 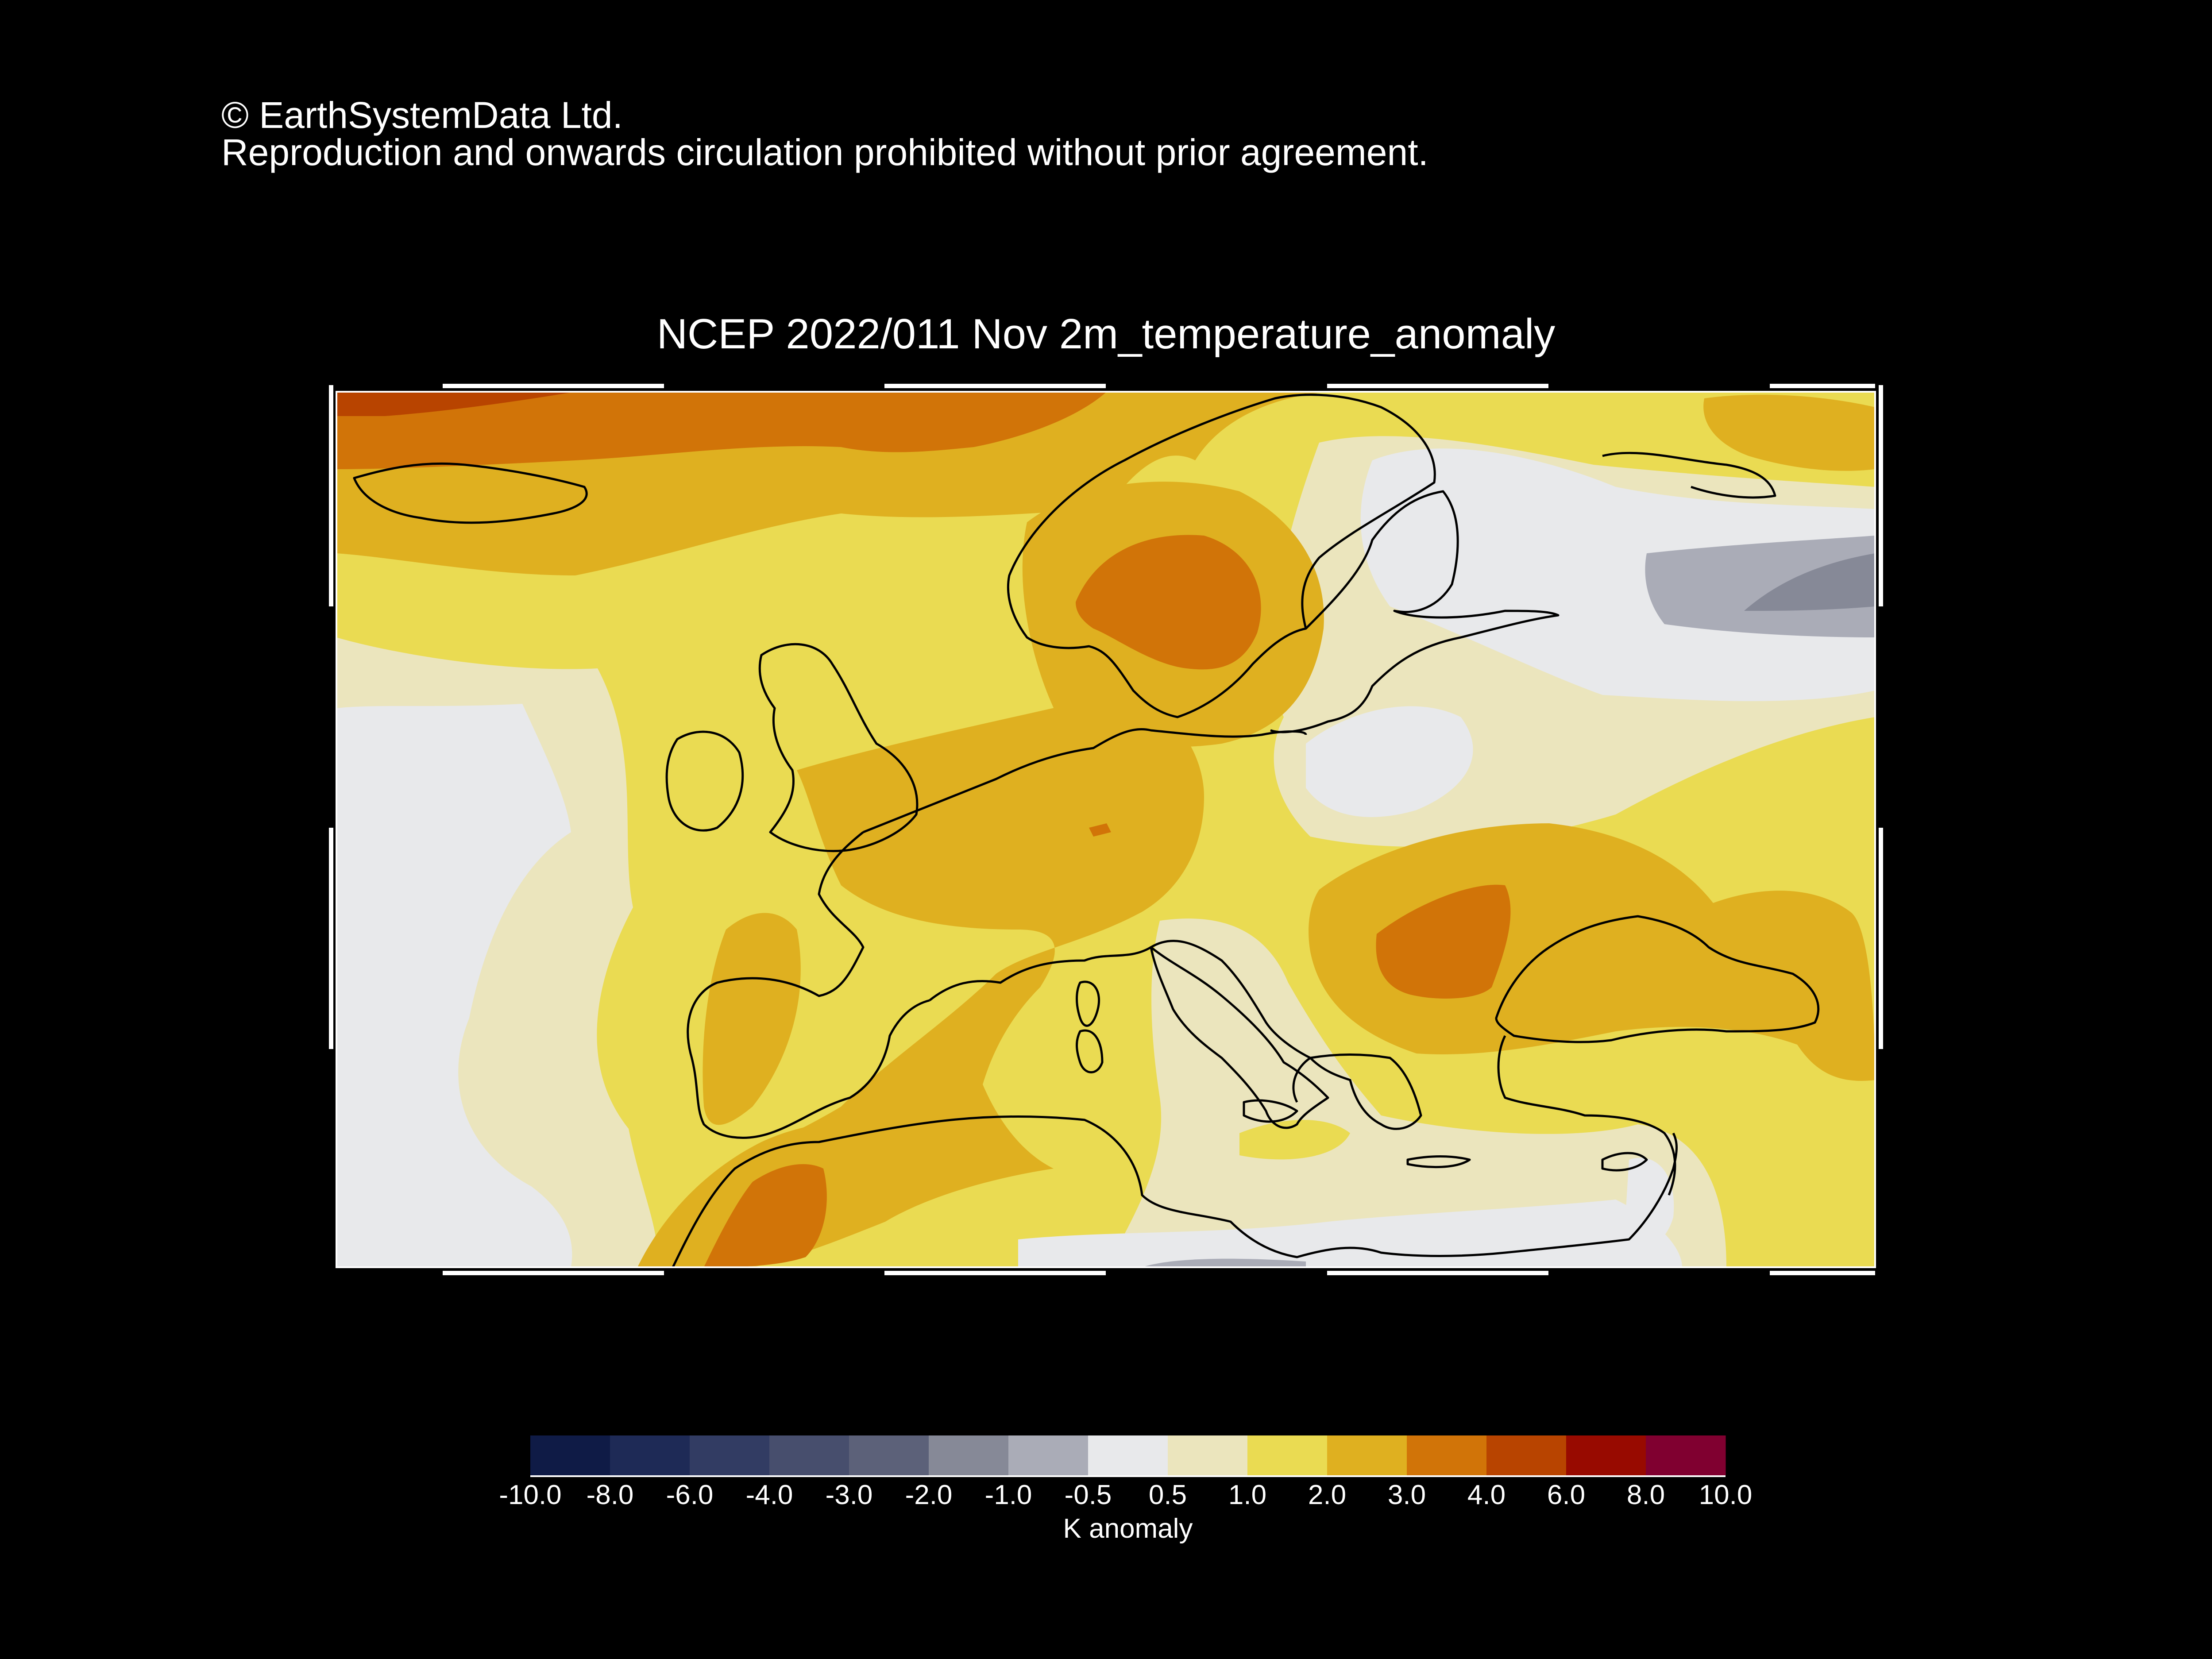 What do you see at coordinates (455, 404) in the screenshot?
I see `band-4-to-6-northwest` at bounding box center [455, 404].